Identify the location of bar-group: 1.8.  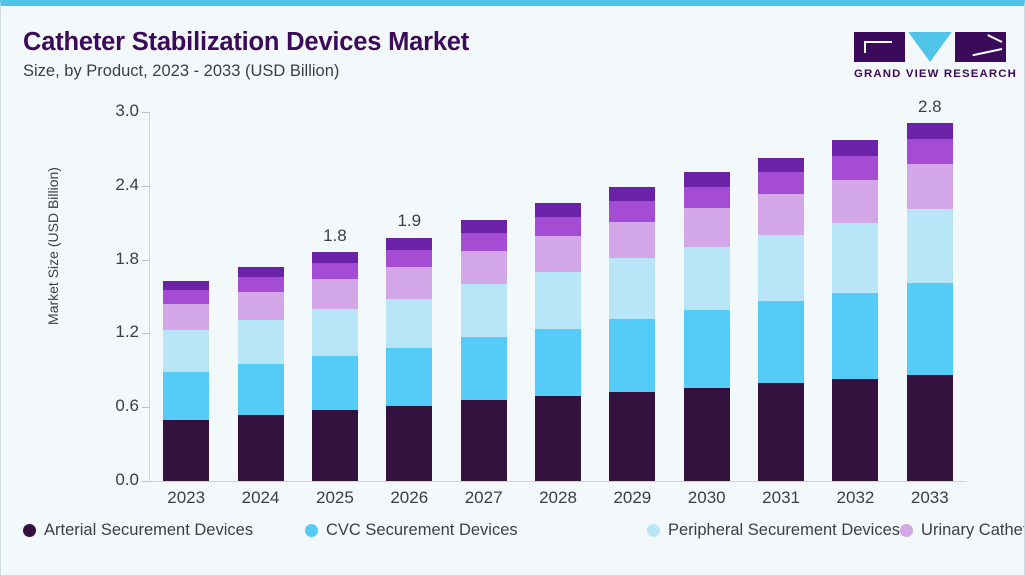
(334, 353).